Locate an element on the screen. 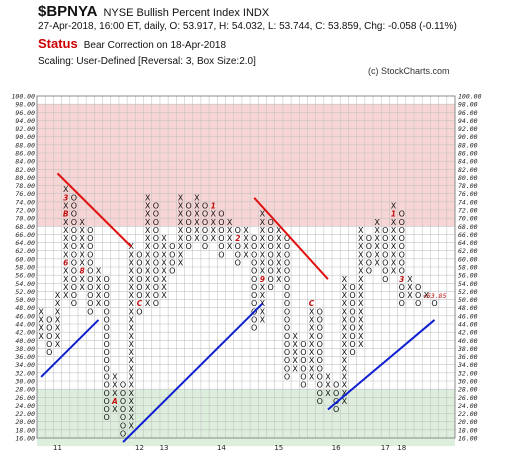 This screenshot has height=464, width=520. y-tick-right: 54.00 is located at coordinates (468, 284).